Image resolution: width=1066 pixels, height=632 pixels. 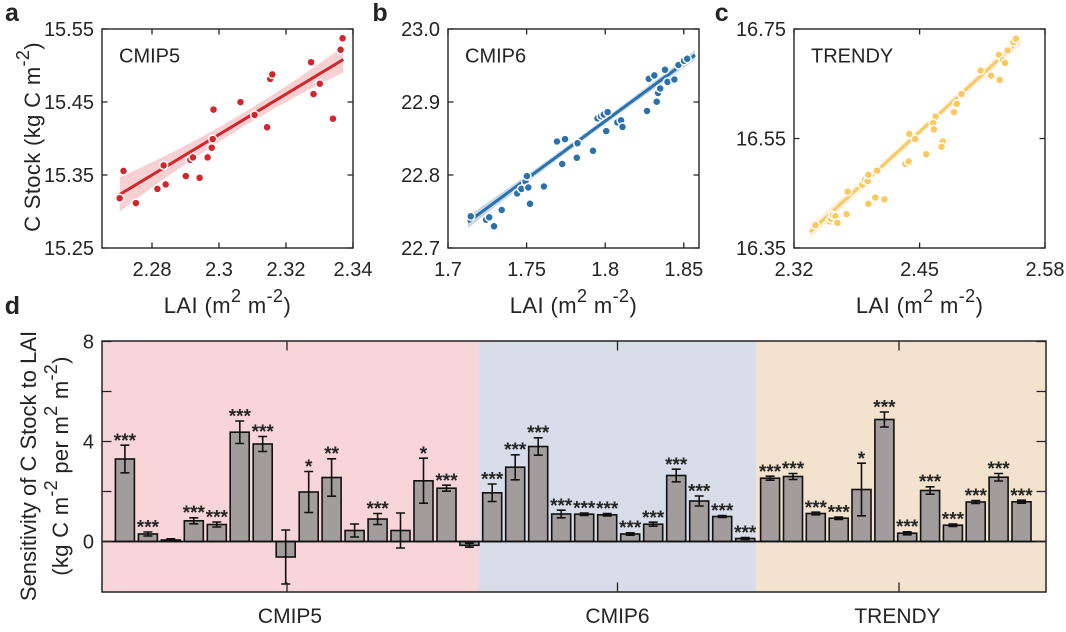 I want to click on svg-text: 1.75, so click(x=526, y=270).